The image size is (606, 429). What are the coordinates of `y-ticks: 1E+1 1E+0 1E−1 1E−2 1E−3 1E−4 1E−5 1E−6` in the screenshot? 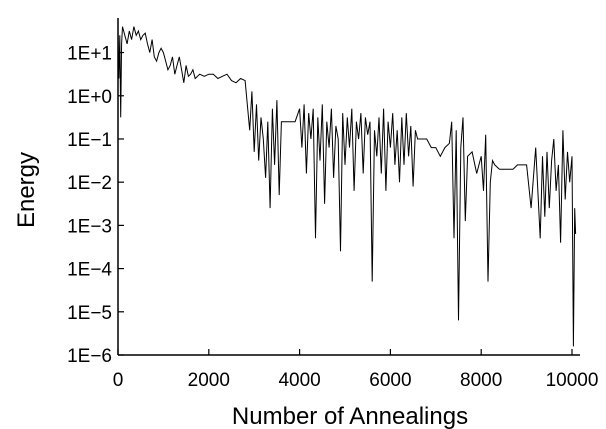 It's located at (95, 205).